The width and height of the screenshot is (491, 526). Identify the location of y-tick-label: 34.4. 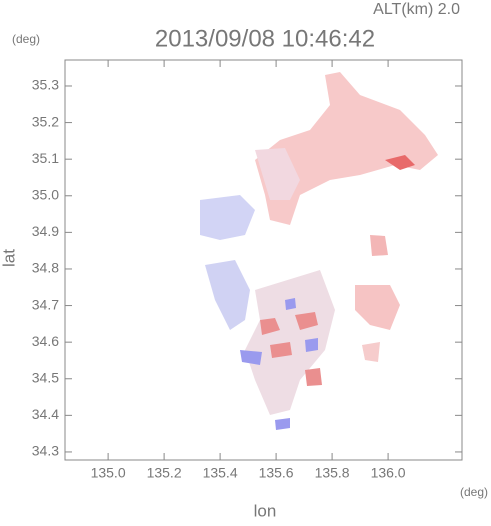
(45, 414).